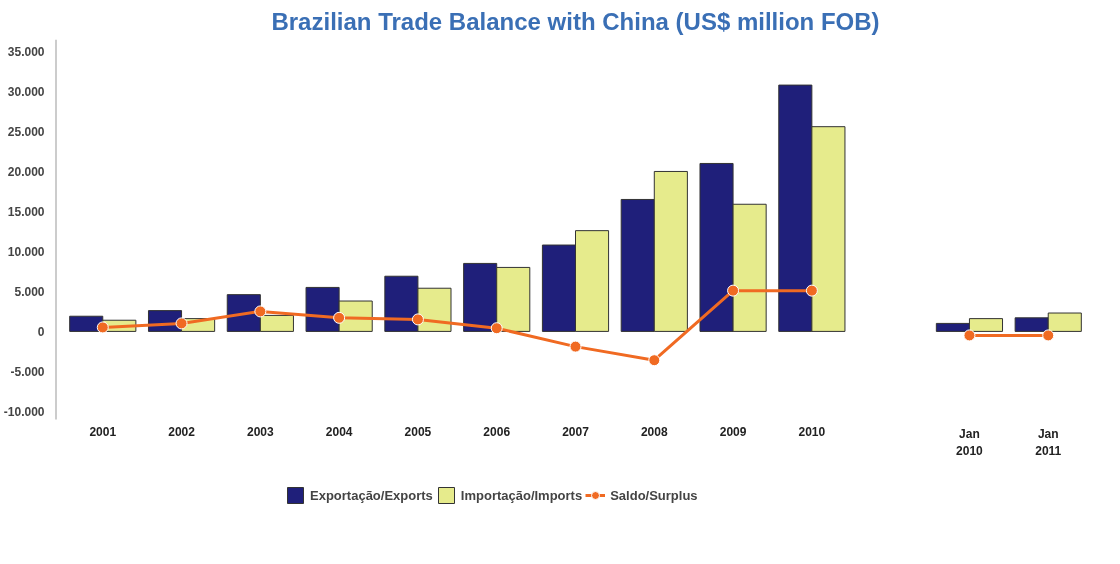 This screenshot has width=1120, height=564. I want to click on y-tick-label: 30.000, so click(26, 91).